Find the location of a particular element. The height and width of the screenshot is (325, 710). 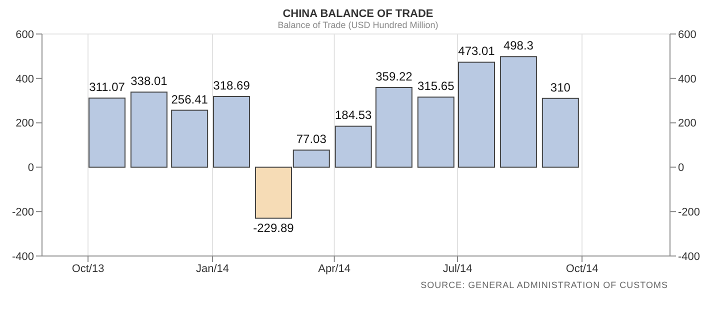

y-tick-label: -200 is located at coordinates (23, 212).